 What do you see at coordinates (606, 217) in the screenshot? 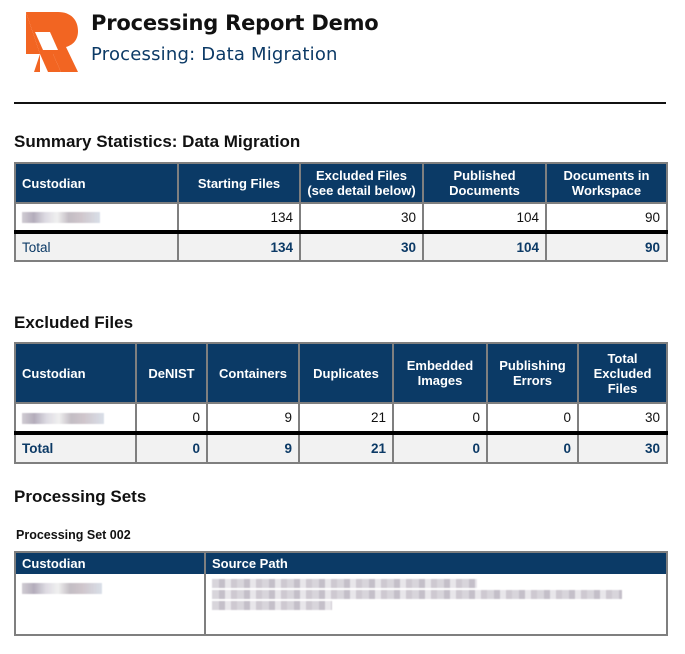
I see `documents-in-workspace-cell: 90` at bounding box center [606, 217].